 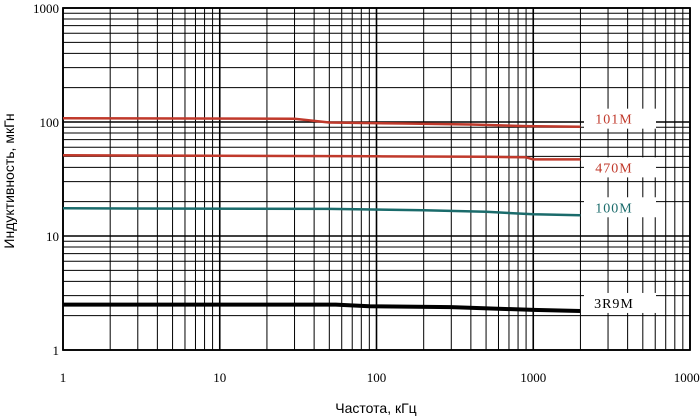 I want to click on series-label: 100M, so click(x=613, y=208).